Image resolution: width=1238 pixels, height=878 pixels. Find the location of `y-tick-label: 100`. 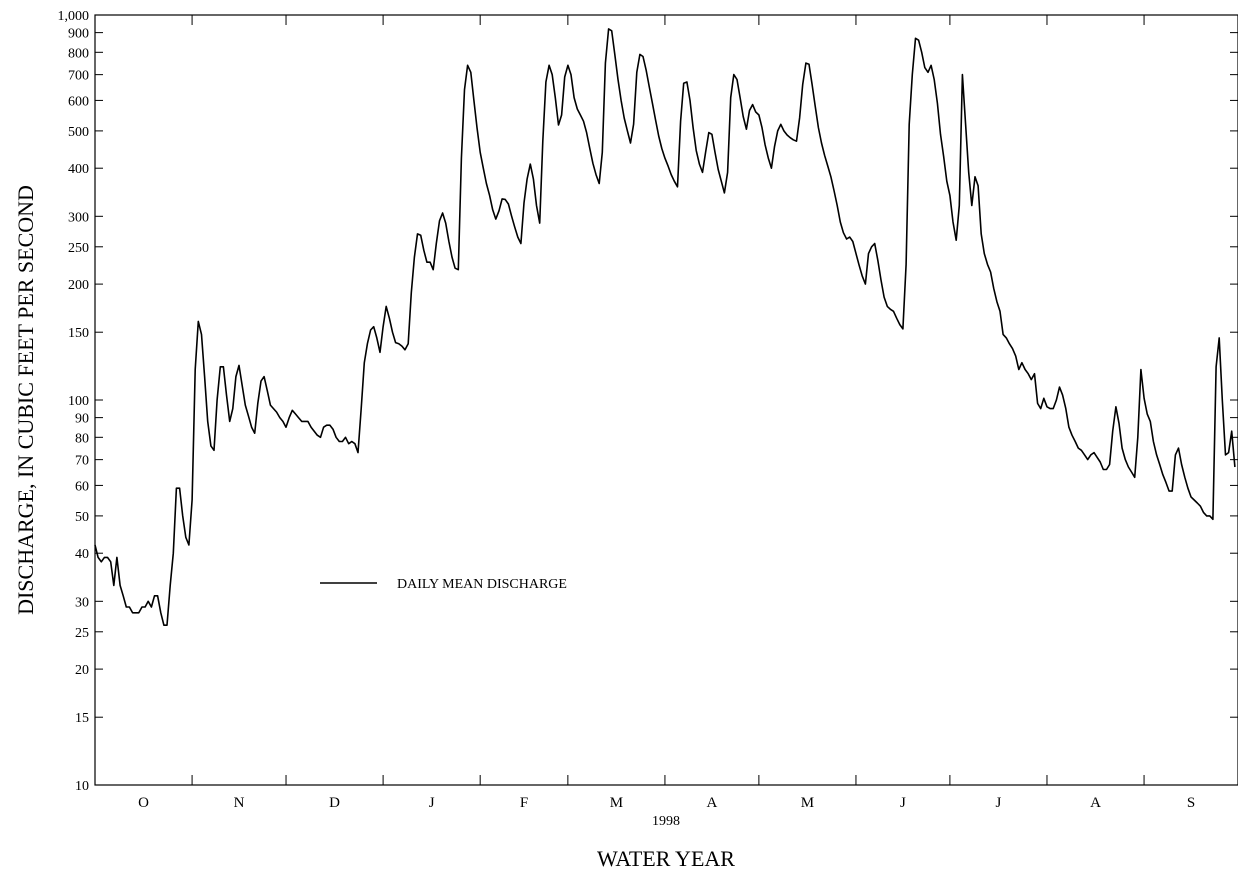

y-tick-label: 100 is located at coordinates (78, 401).